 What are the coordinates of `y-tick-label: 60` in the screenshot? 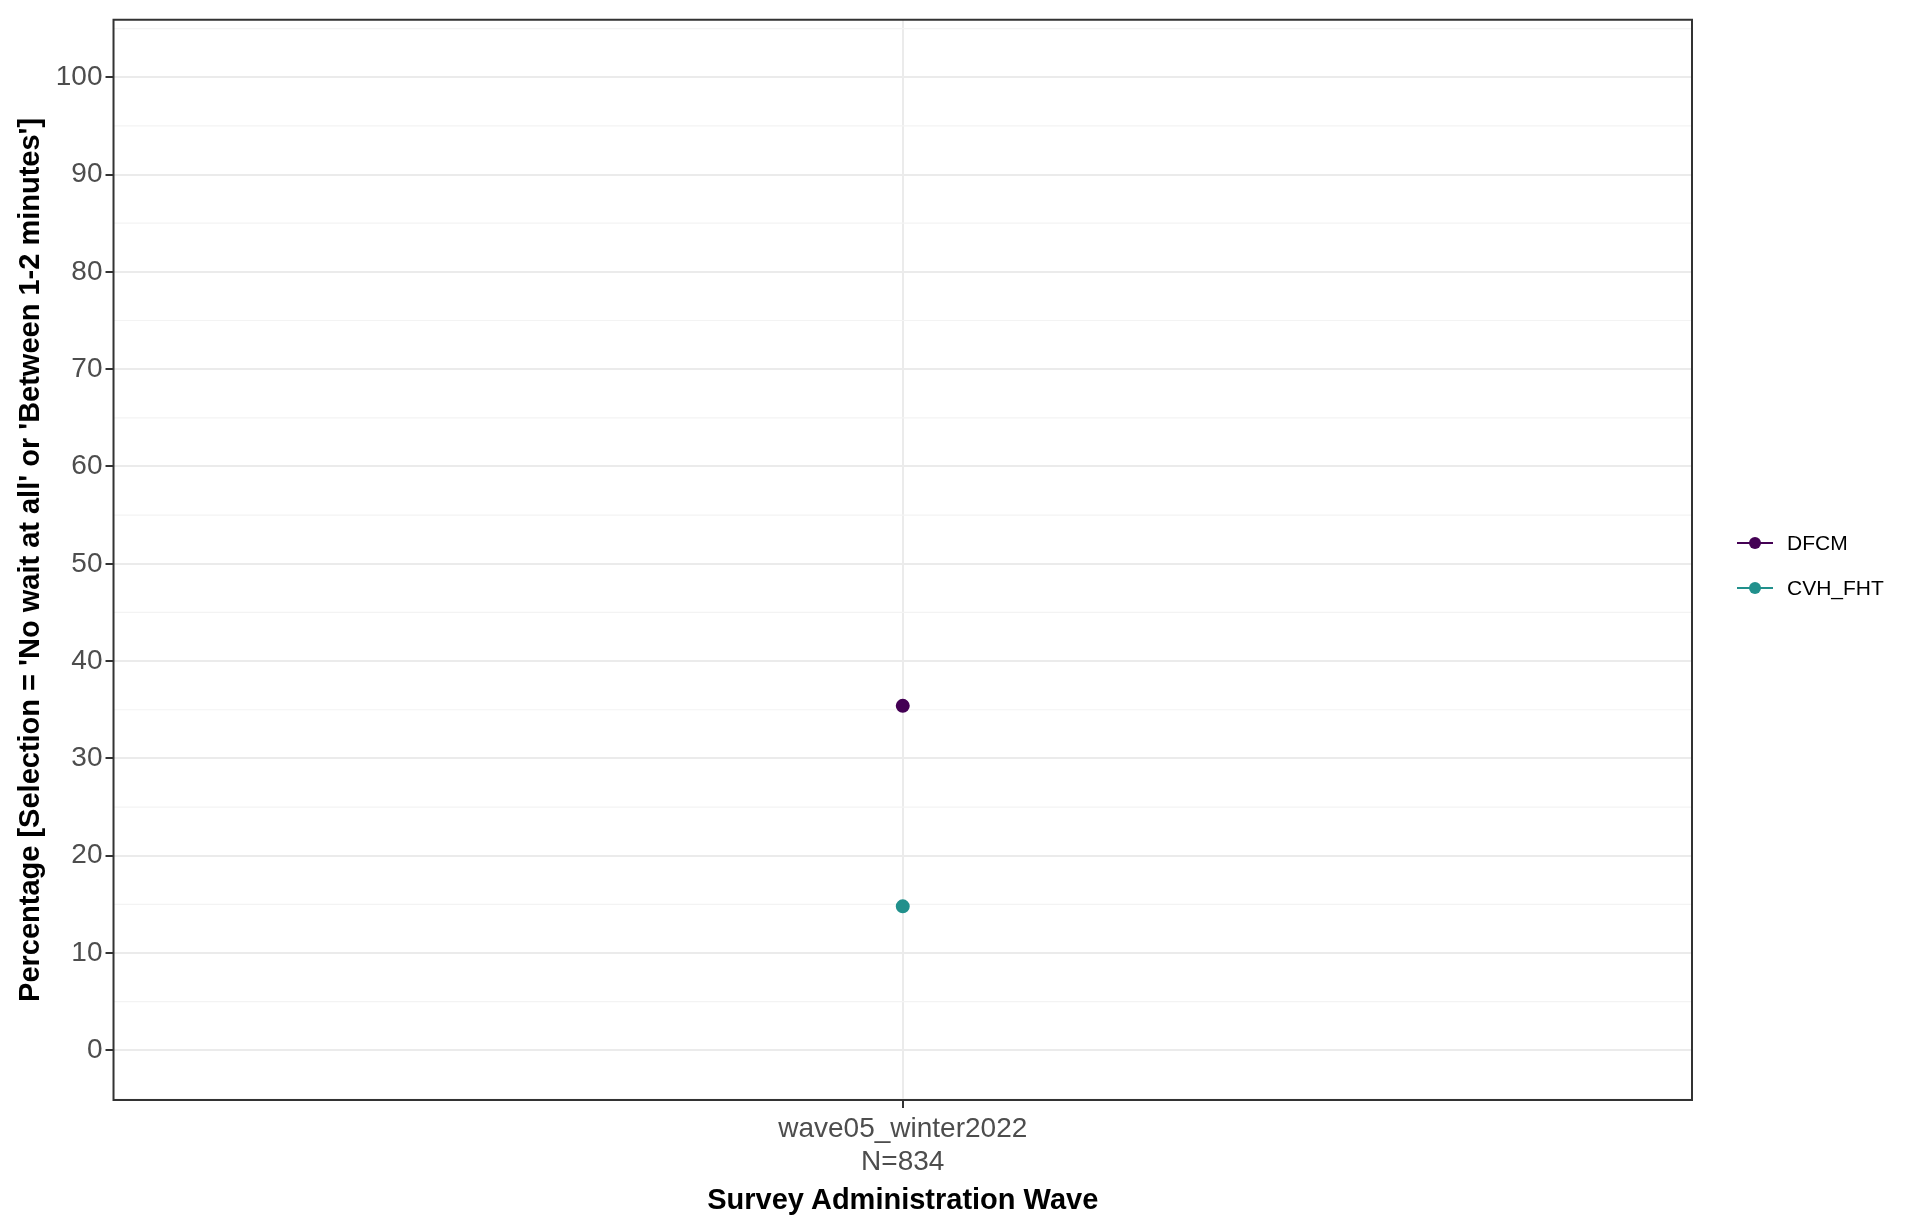 It's located at (87, 465).